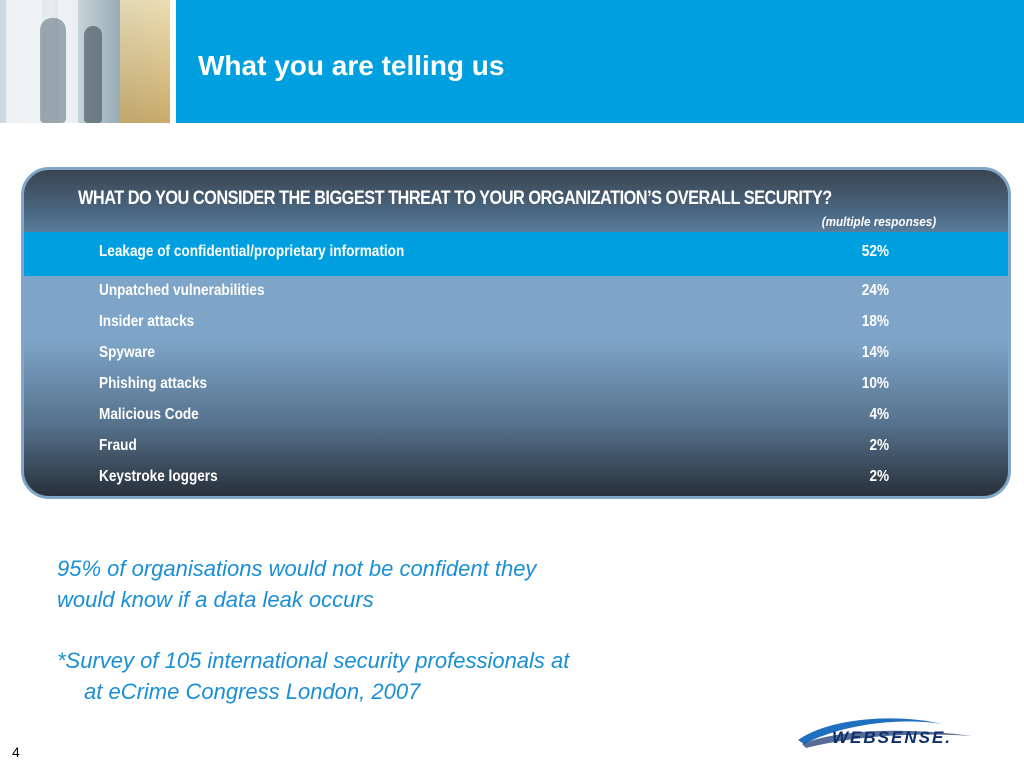 The image size is (1024, 768). I want to click on survey-row: Fraud 2%, so click(494, 449).